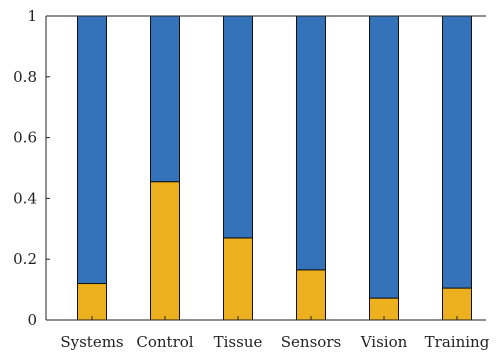 This screenshot has height=356, width=498. I want to click on y-tick-label: 0.2, so click(25, 259).